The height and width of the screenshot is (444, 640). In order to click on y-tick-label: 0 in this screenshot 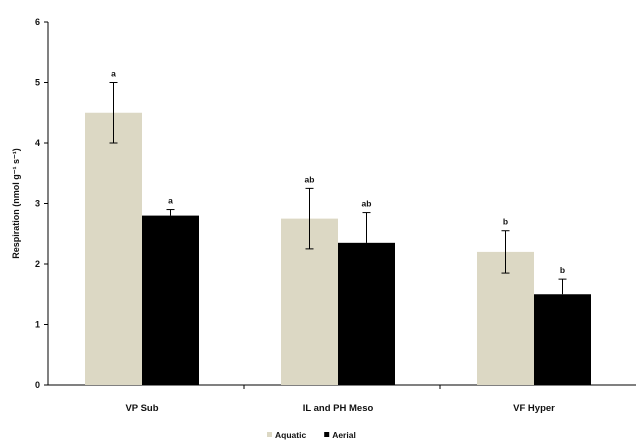, I will do `click(37, 385)`.